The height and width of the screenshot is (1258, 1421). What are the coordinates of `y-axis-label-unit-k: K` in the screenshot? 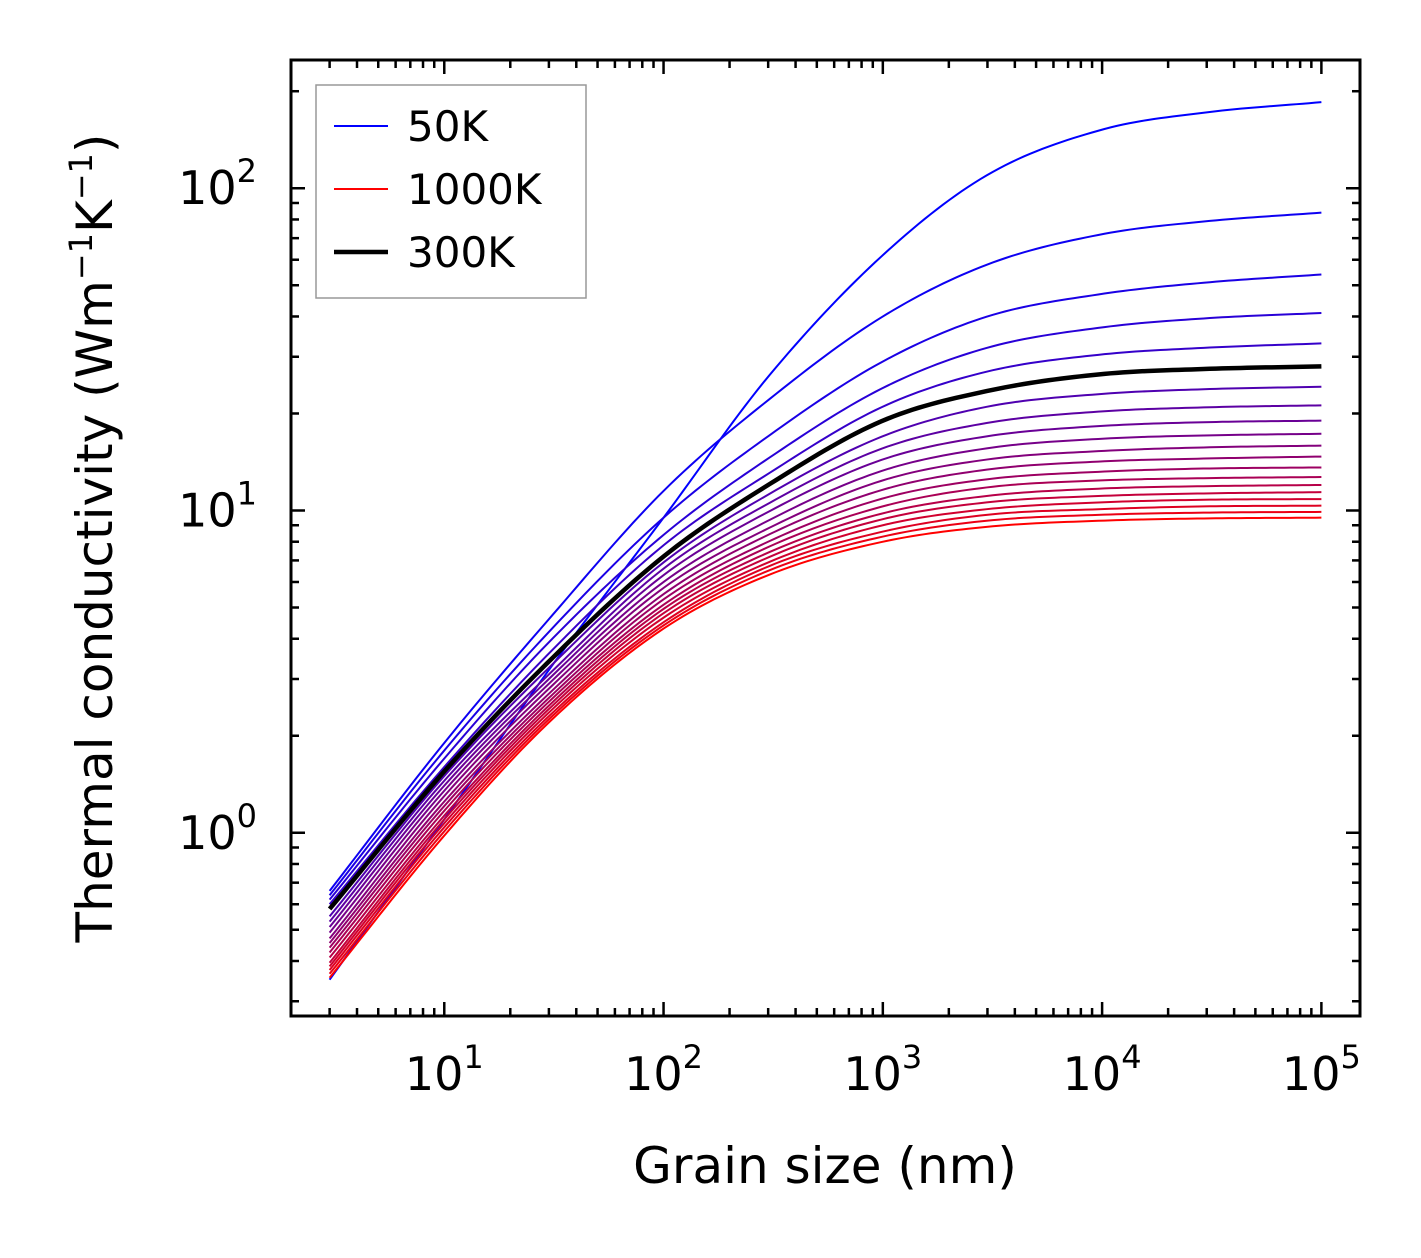 It's located at (95, 216).